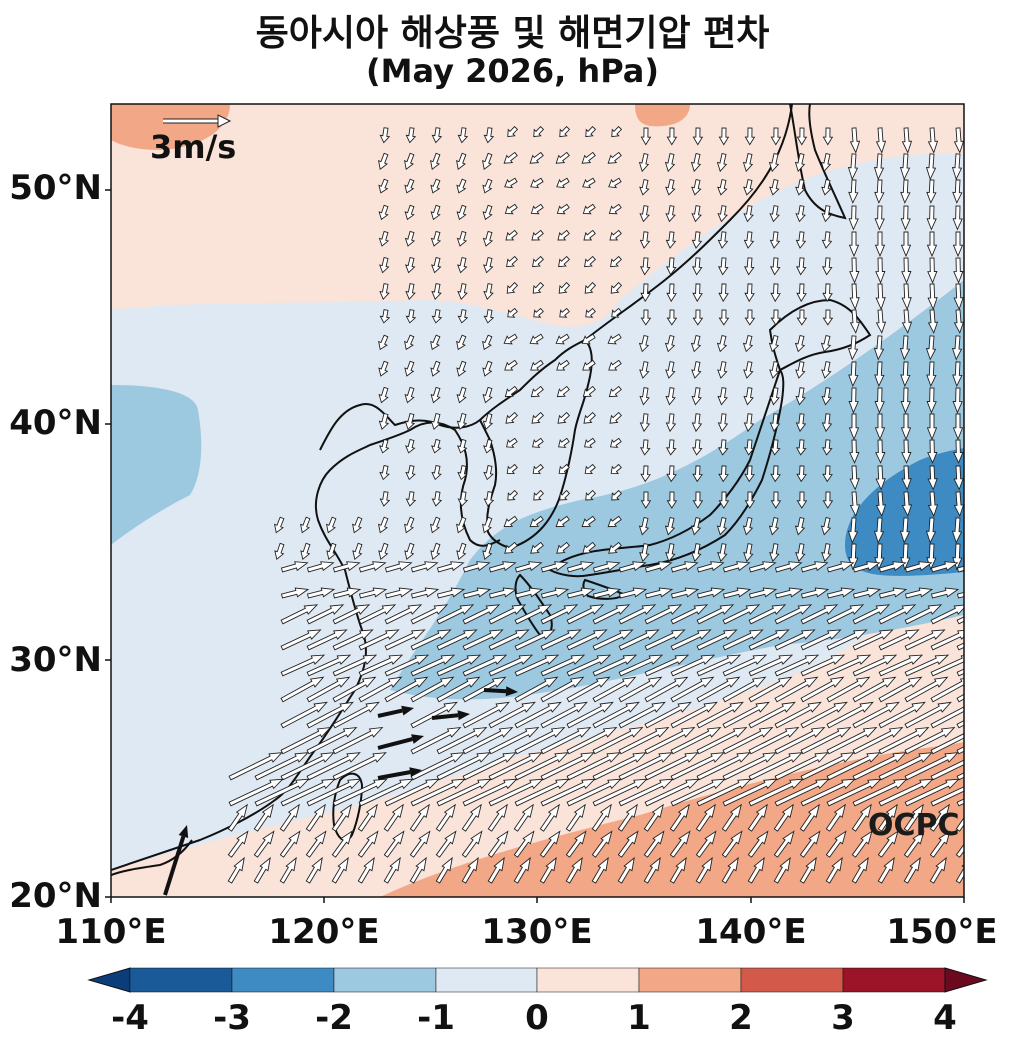  I want to click on colorbar-label: 3, so click(843, 1018).